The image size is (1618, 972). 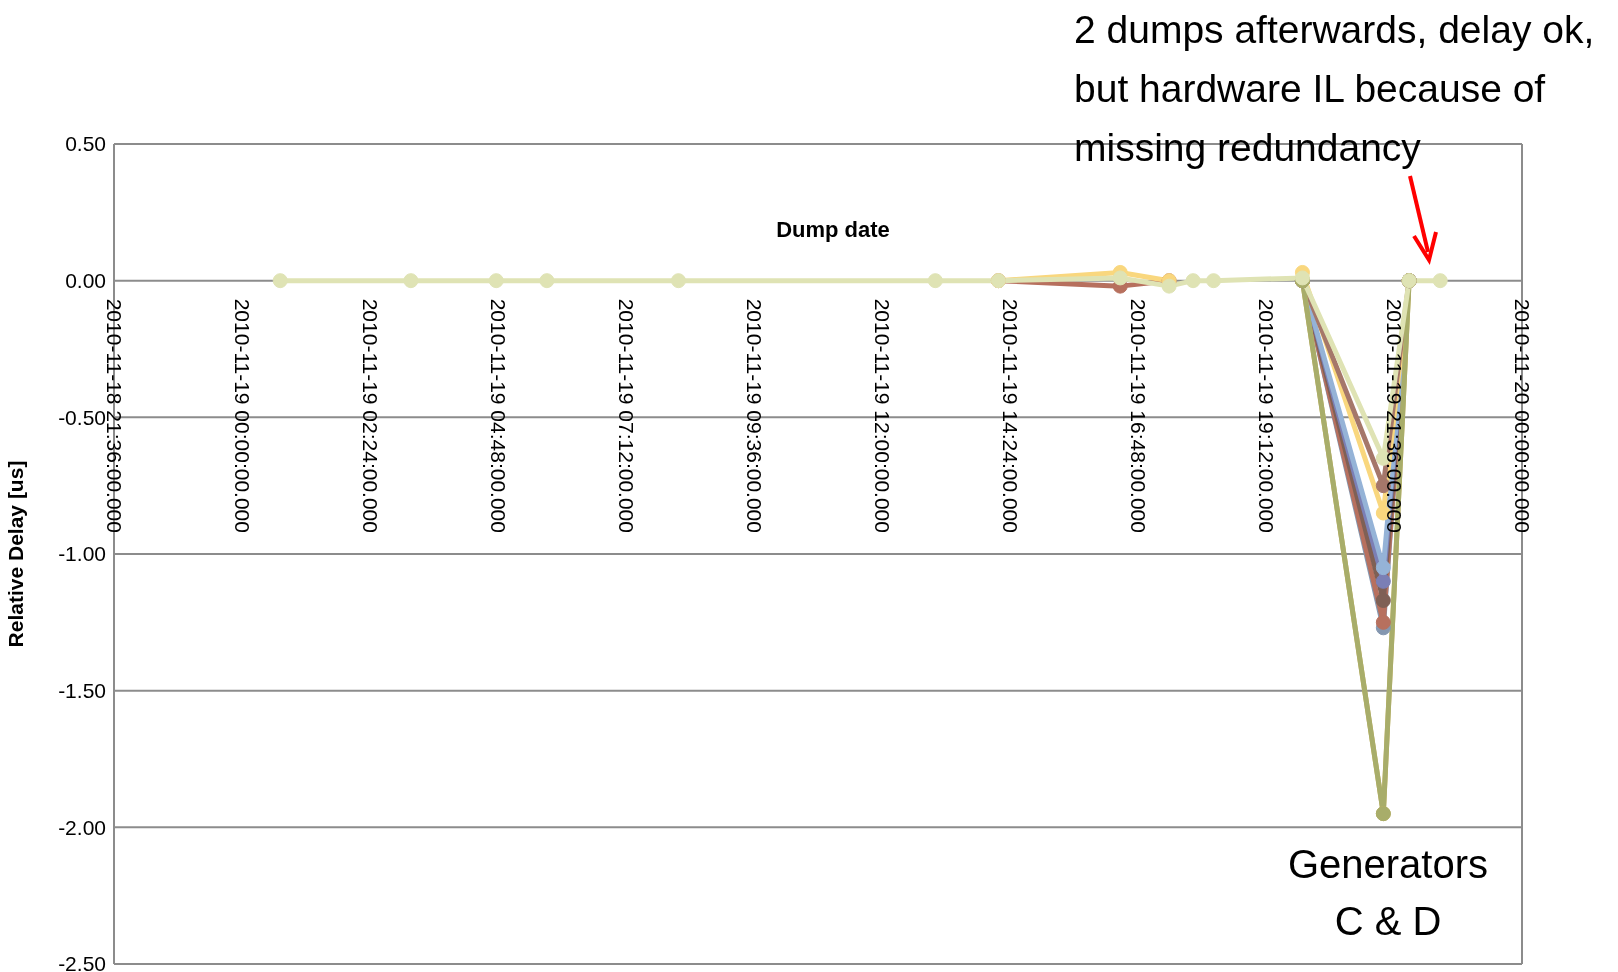 I want to click on y-tick-label: -2.50, so click(x=82, y=962).